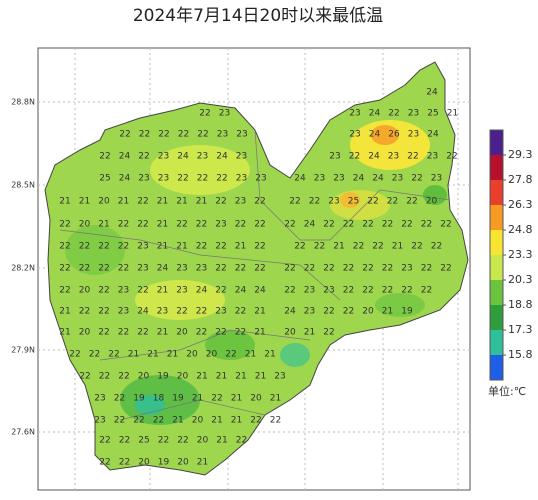 The width and height of the screenshot is (538, 500). I want to click on colorbar-label: 27.8, so click(520, 179).